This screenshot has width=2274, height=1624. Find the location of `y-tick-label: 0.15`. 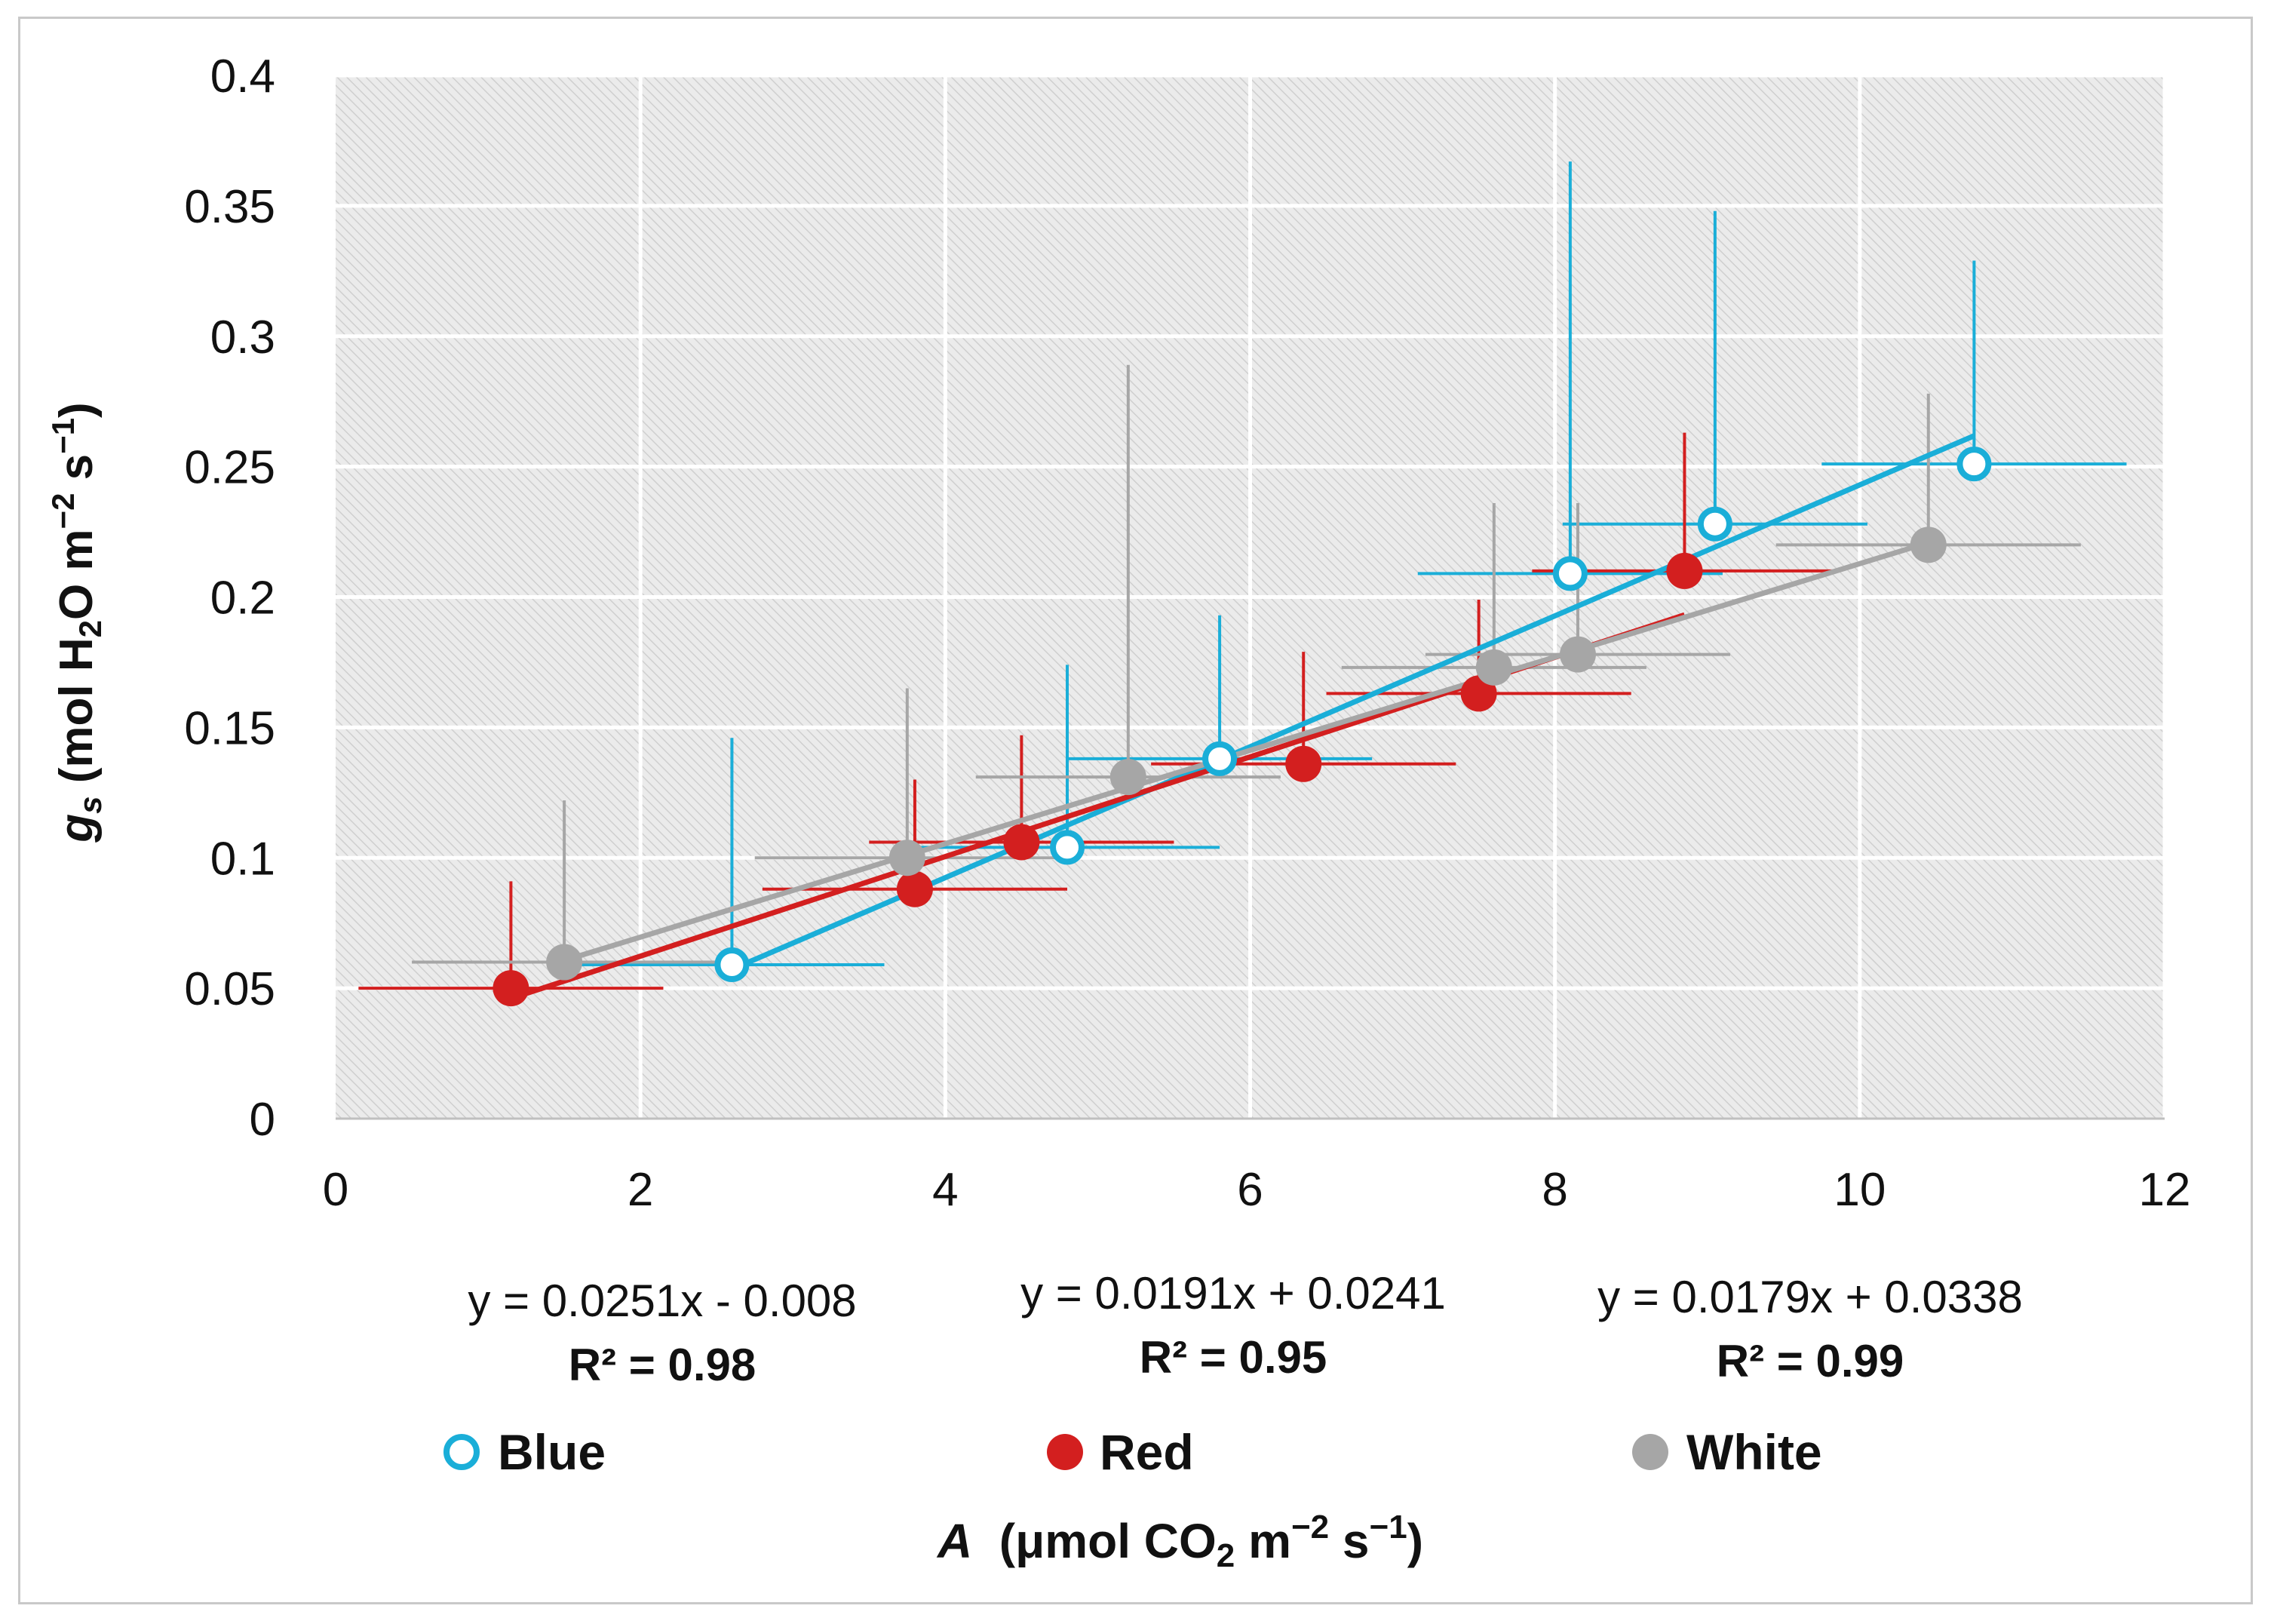

y-tick-label: 0.15 is located at coordinates (230, 728).